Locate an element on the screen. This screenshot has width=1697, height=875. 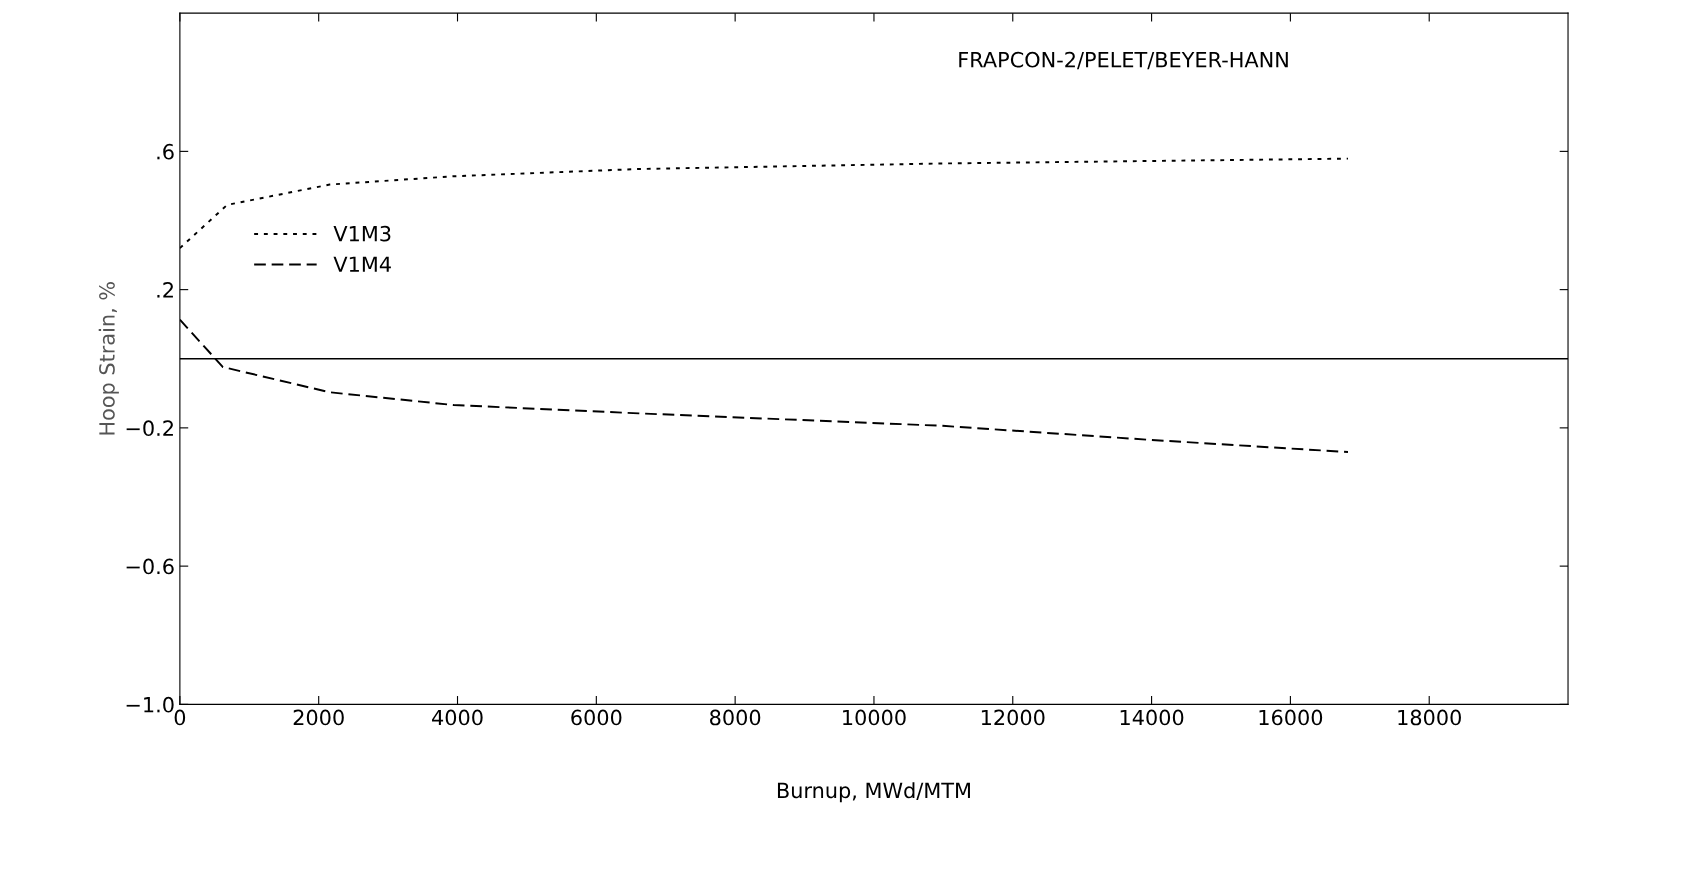
x-tick-label: 8000 is located at coordinates (735, 717).